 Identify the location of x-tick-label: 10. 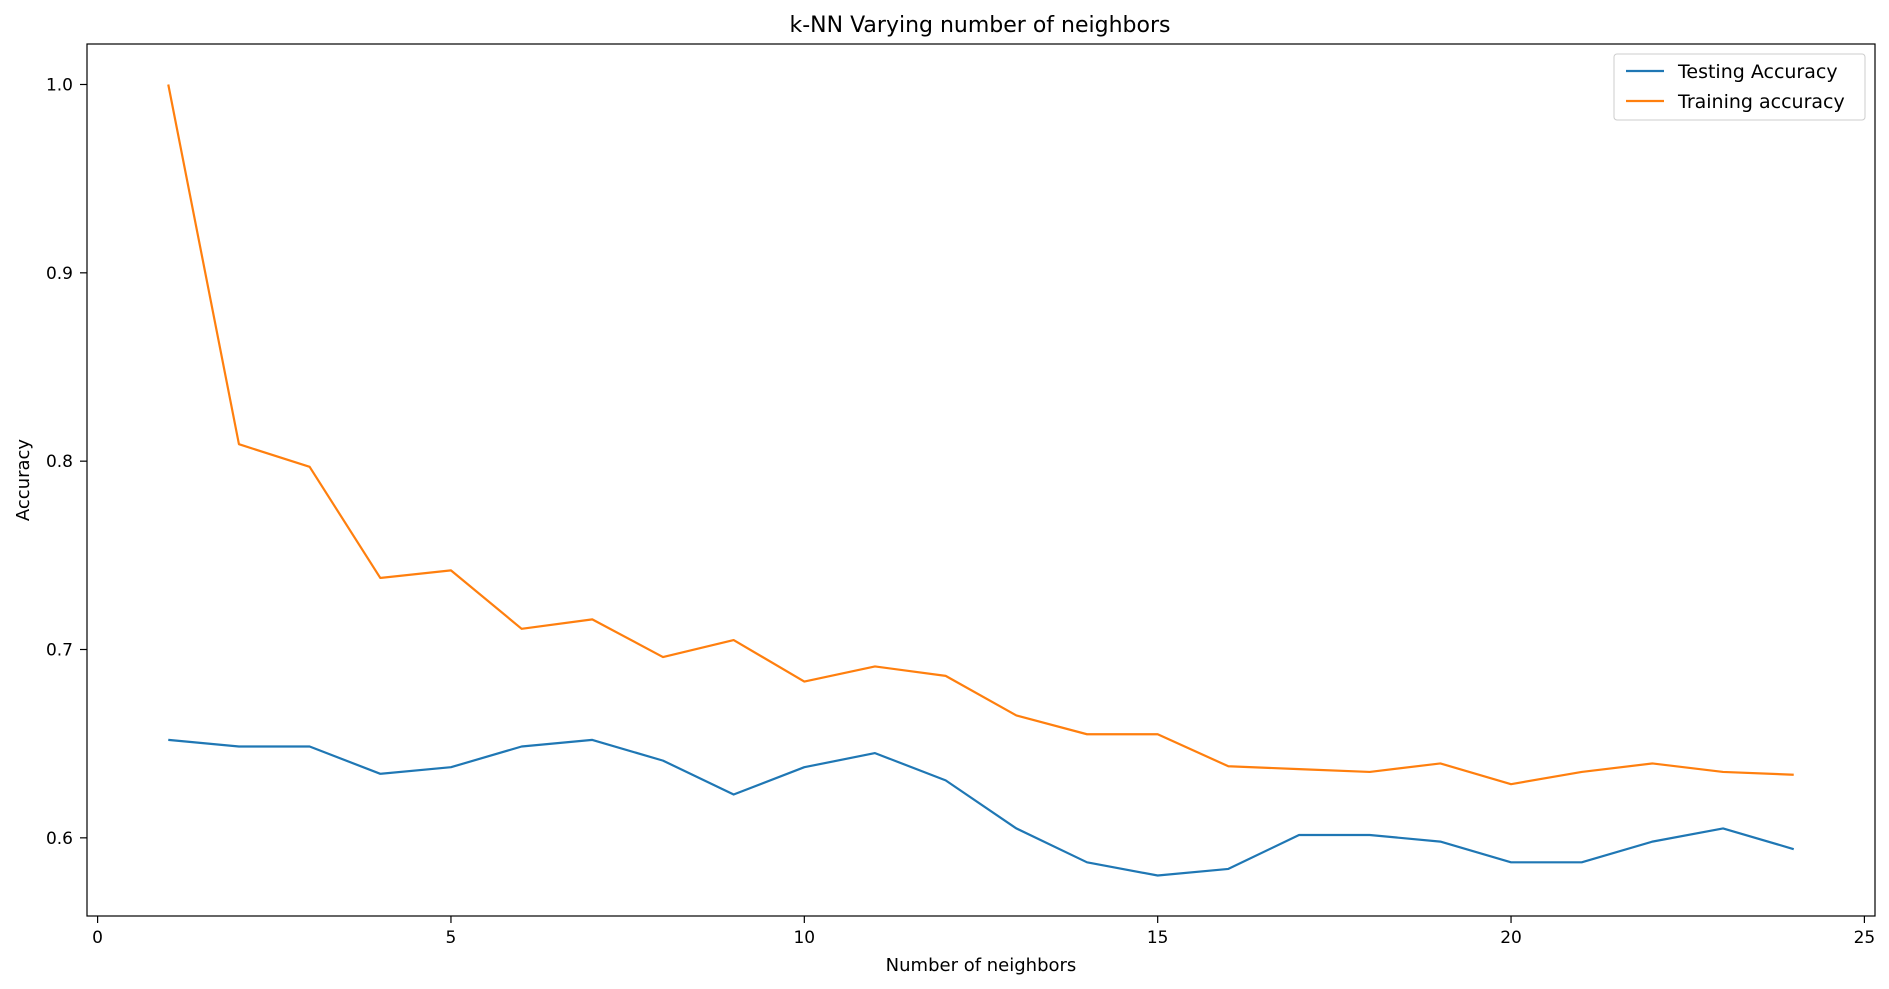
(804, 938).